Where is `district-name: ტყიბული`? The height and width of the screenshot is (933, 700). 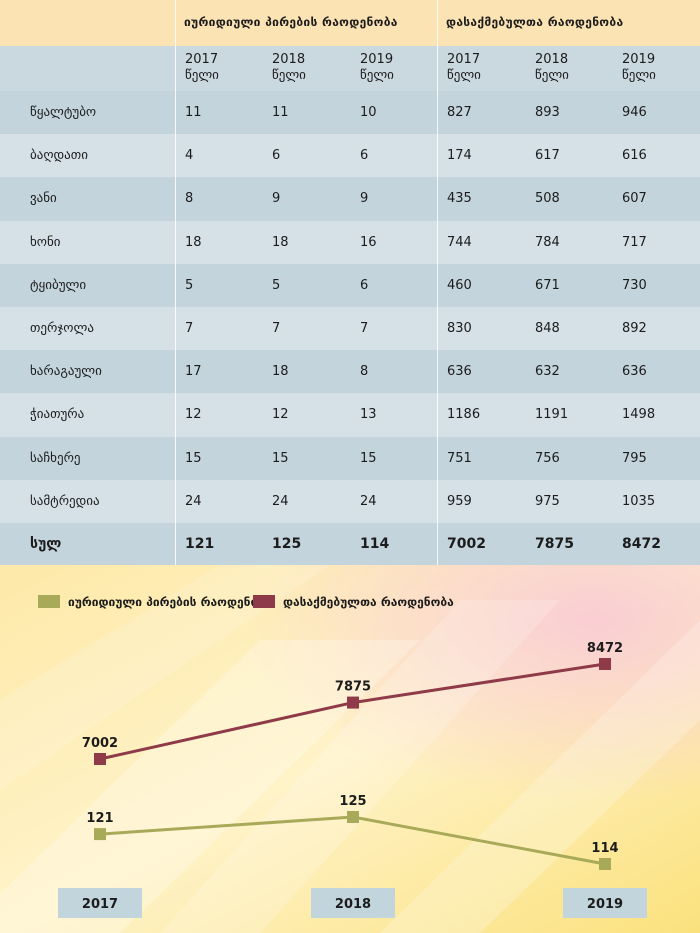
district-name: ტყიბული is located at coordinates (58, 285).